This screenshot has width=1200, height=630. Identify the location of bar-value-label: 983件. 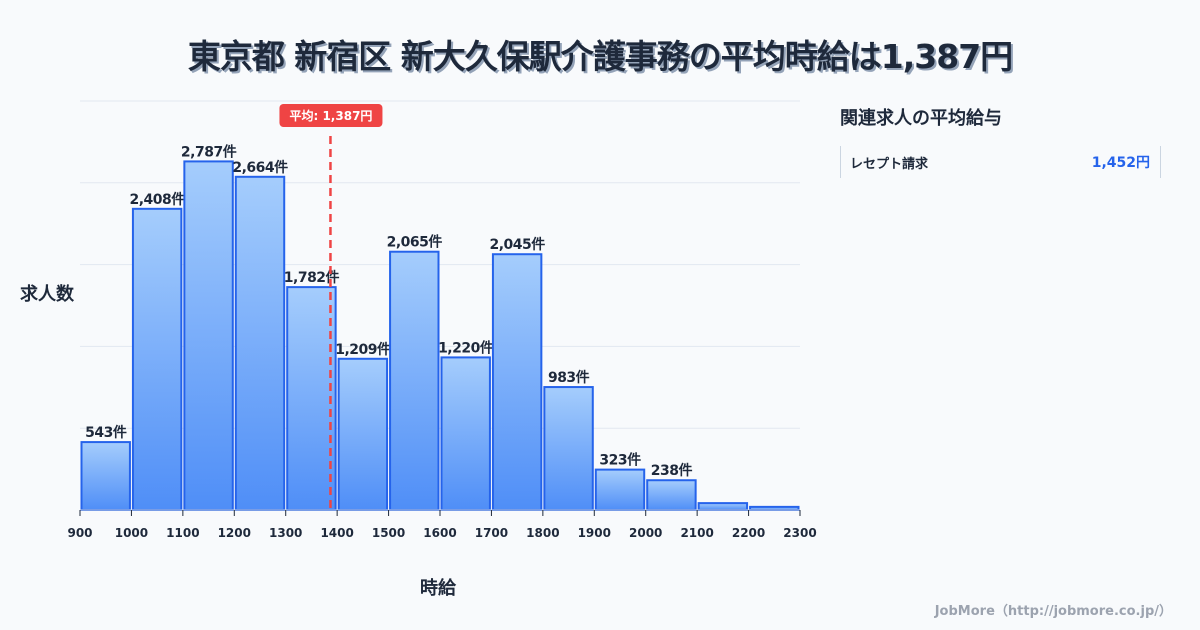
(569, 377).